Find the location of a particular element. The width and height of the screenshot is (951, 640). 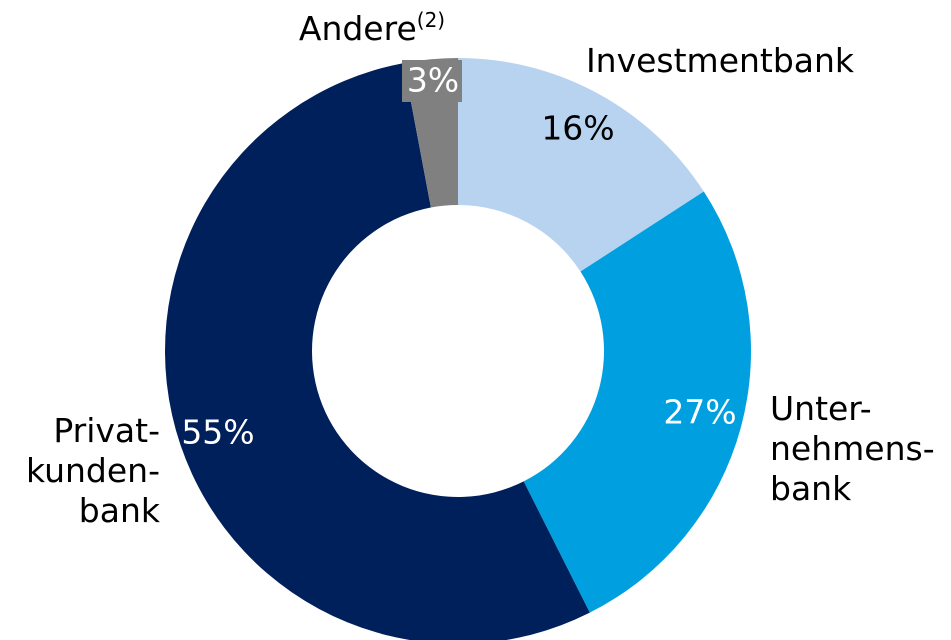

value-label: 16% is located at coordinates (577, 128).